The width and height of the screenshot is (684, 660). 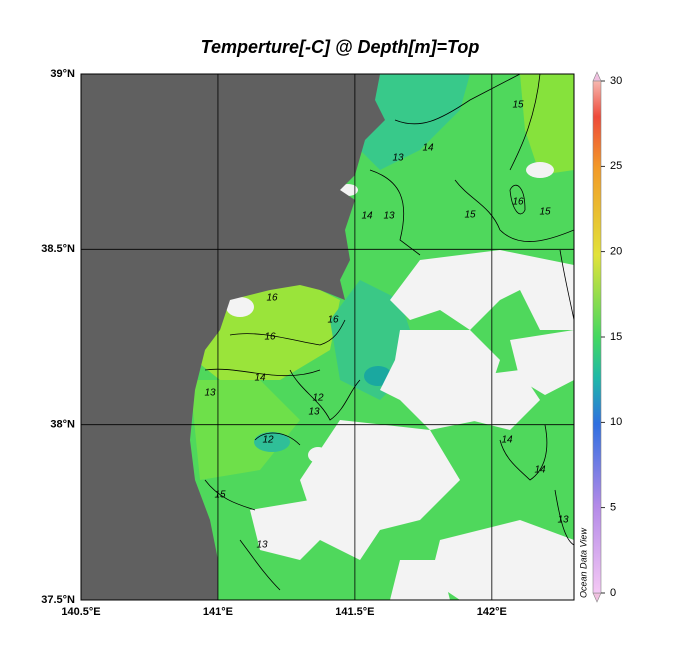 I want to click on watermark: Ocean Data View, so click(x=583, y=563).